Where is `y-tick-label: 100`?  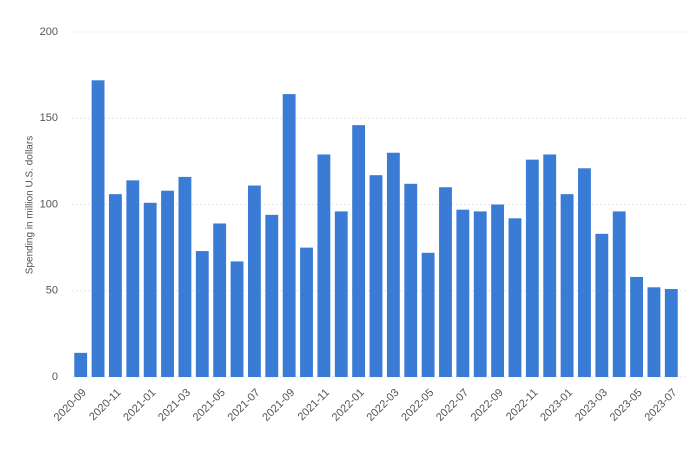 y-tick-label: 100 is located at coordinates (49, 204).